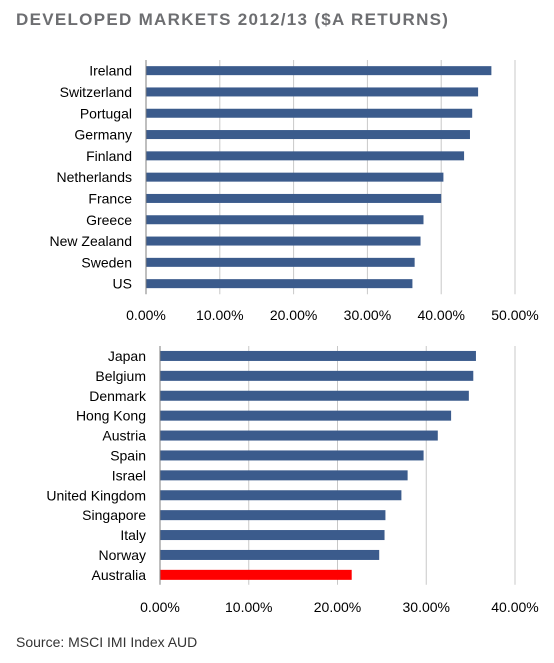 This screenshot has height=663, width=554. I want to click on bar-switzerland, so click(312, 92).